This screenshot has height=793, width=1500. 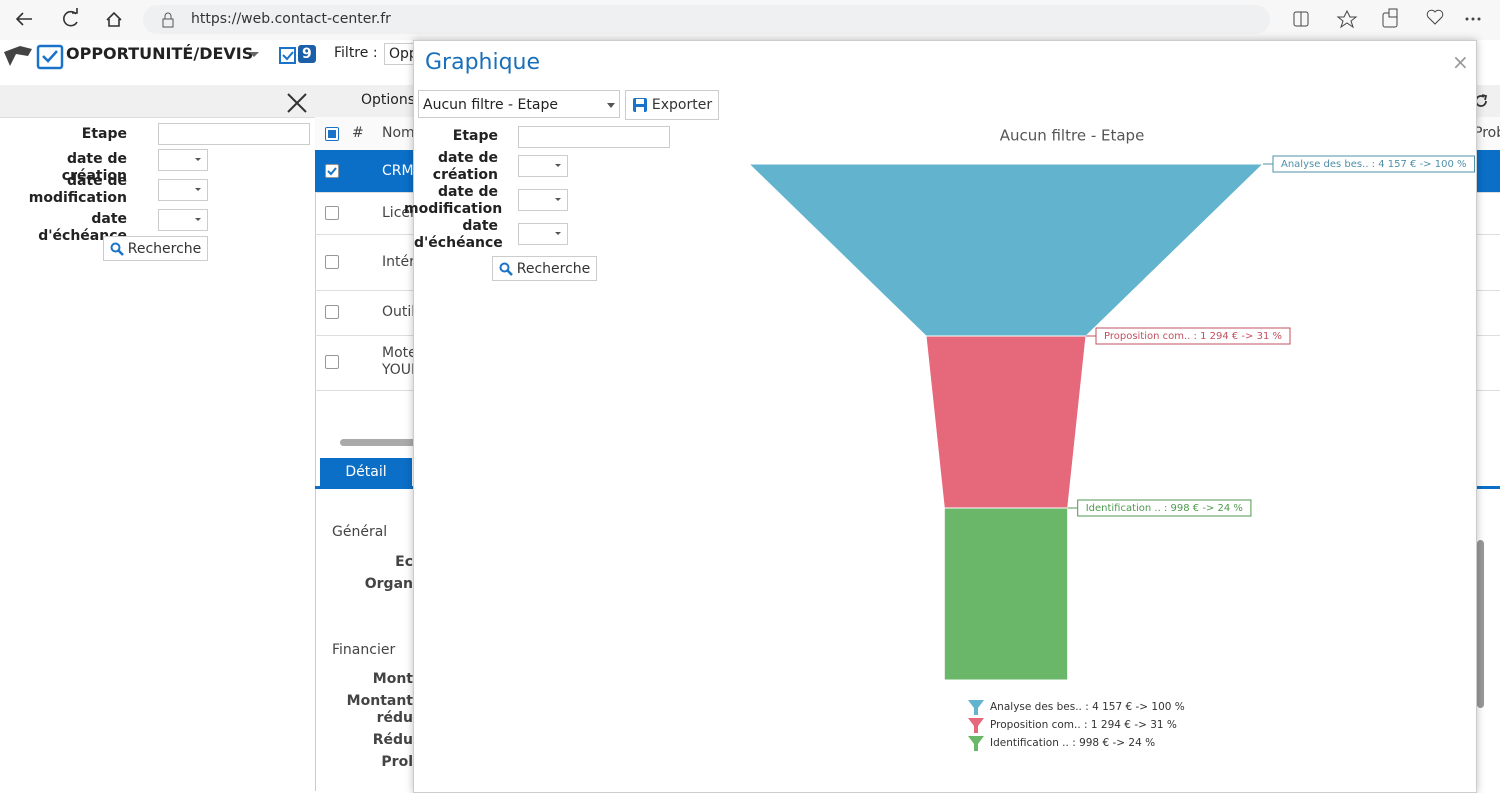 What do you see at coordinates (1072, 136) in the screenshot?
I see `chart-title: Aucun filtre - Etape` at bounding box center [1072, 136].